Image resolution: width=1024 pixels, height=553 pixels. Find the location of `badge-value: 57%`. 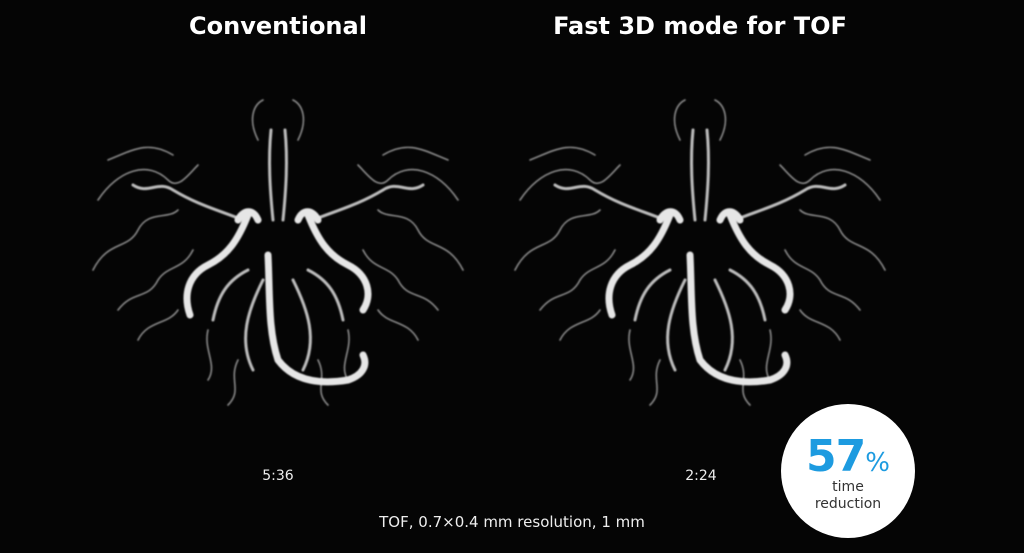

badge-value: 57% is located at coordinates (848, 457).